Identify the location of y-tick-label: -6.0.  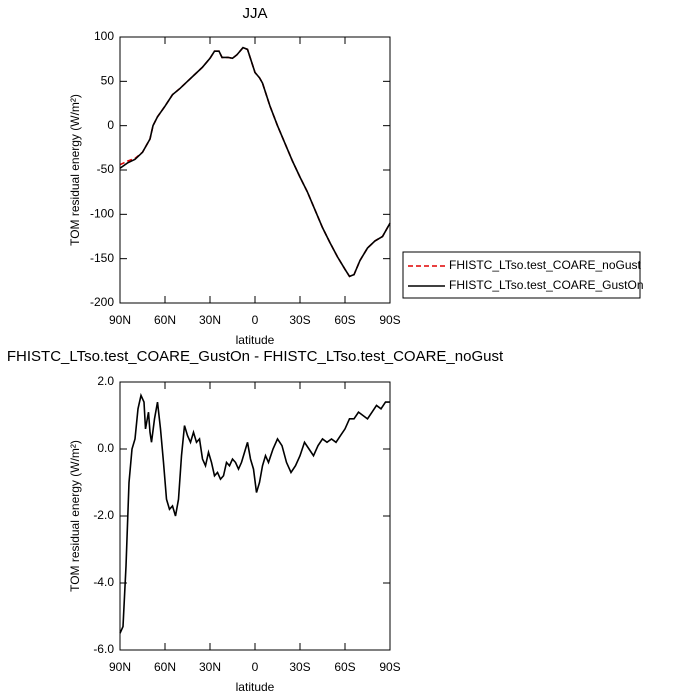
(103, 649).